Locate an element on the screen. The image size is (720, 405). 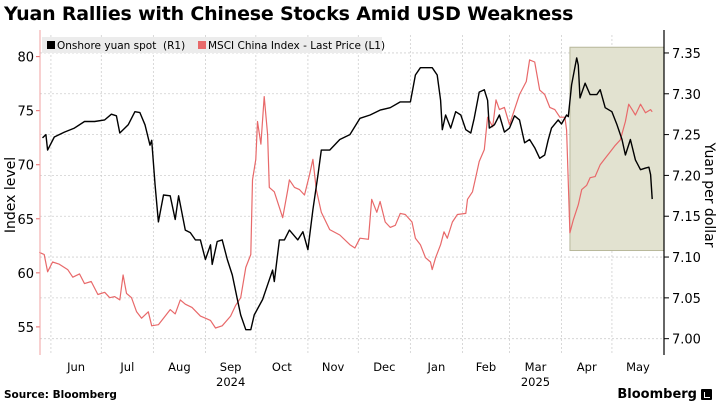
y-left-tick-label: 60 is located at coordinates (25, 274).